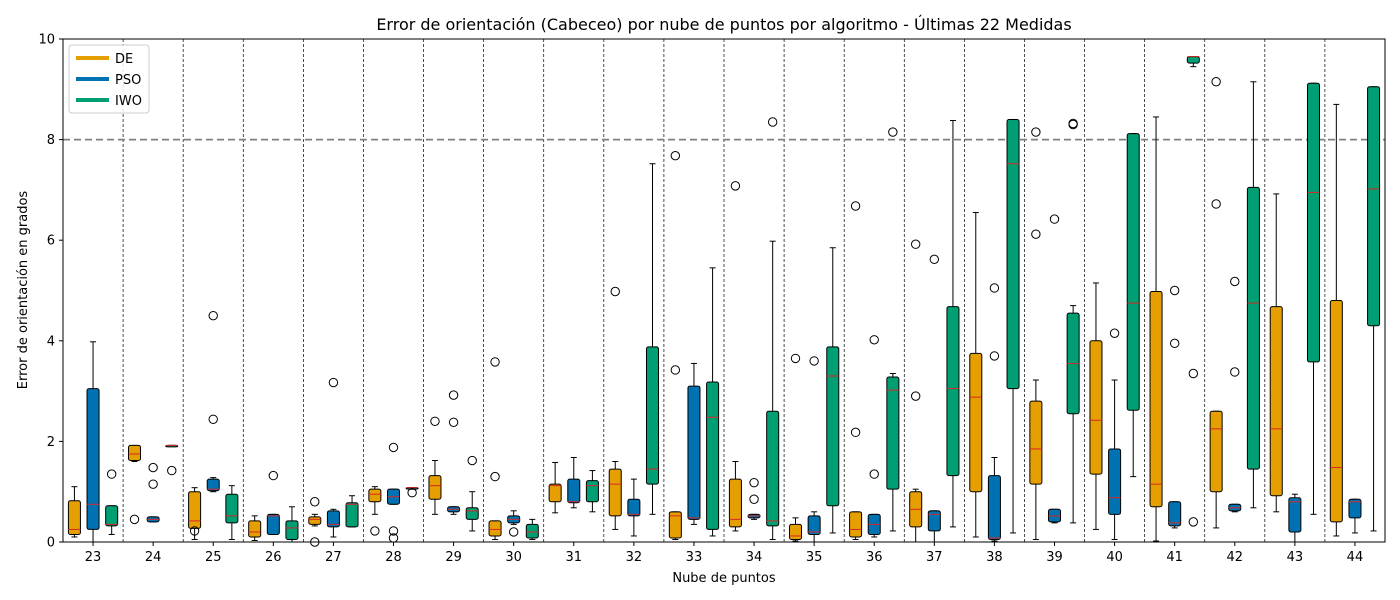 This screenshot has height=600, width=1400. I want to click on x-tick-label: 42, so click(1234, 557).